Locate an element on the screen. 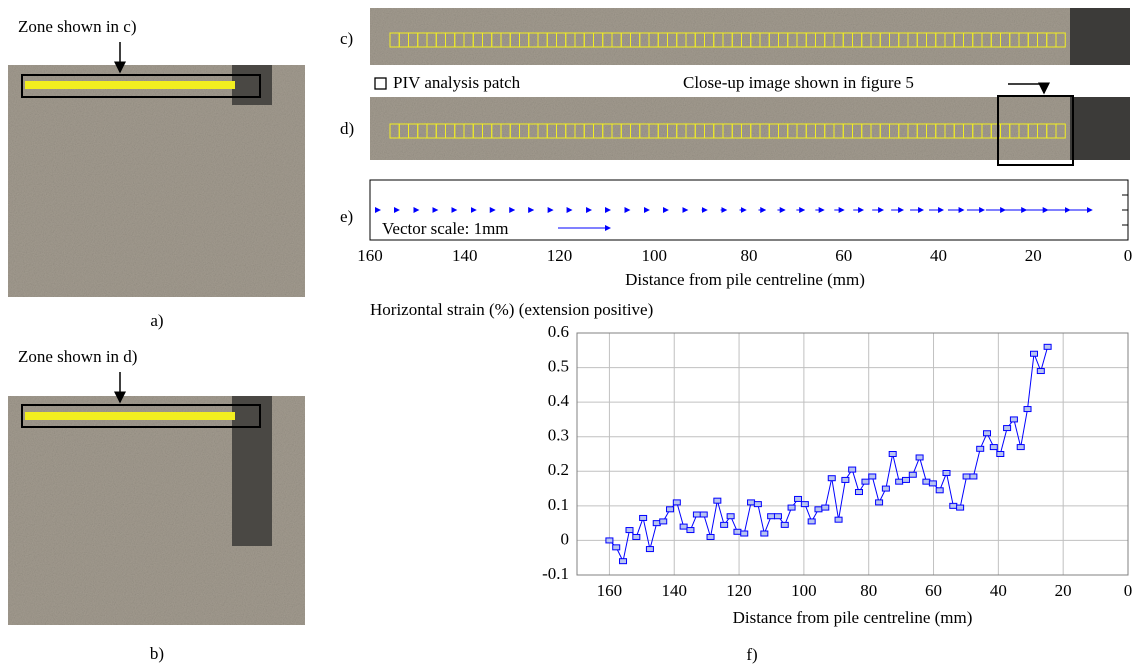 The width and height of the screenshot is (1141, 669). data-line is located at coordinates (829, 454).